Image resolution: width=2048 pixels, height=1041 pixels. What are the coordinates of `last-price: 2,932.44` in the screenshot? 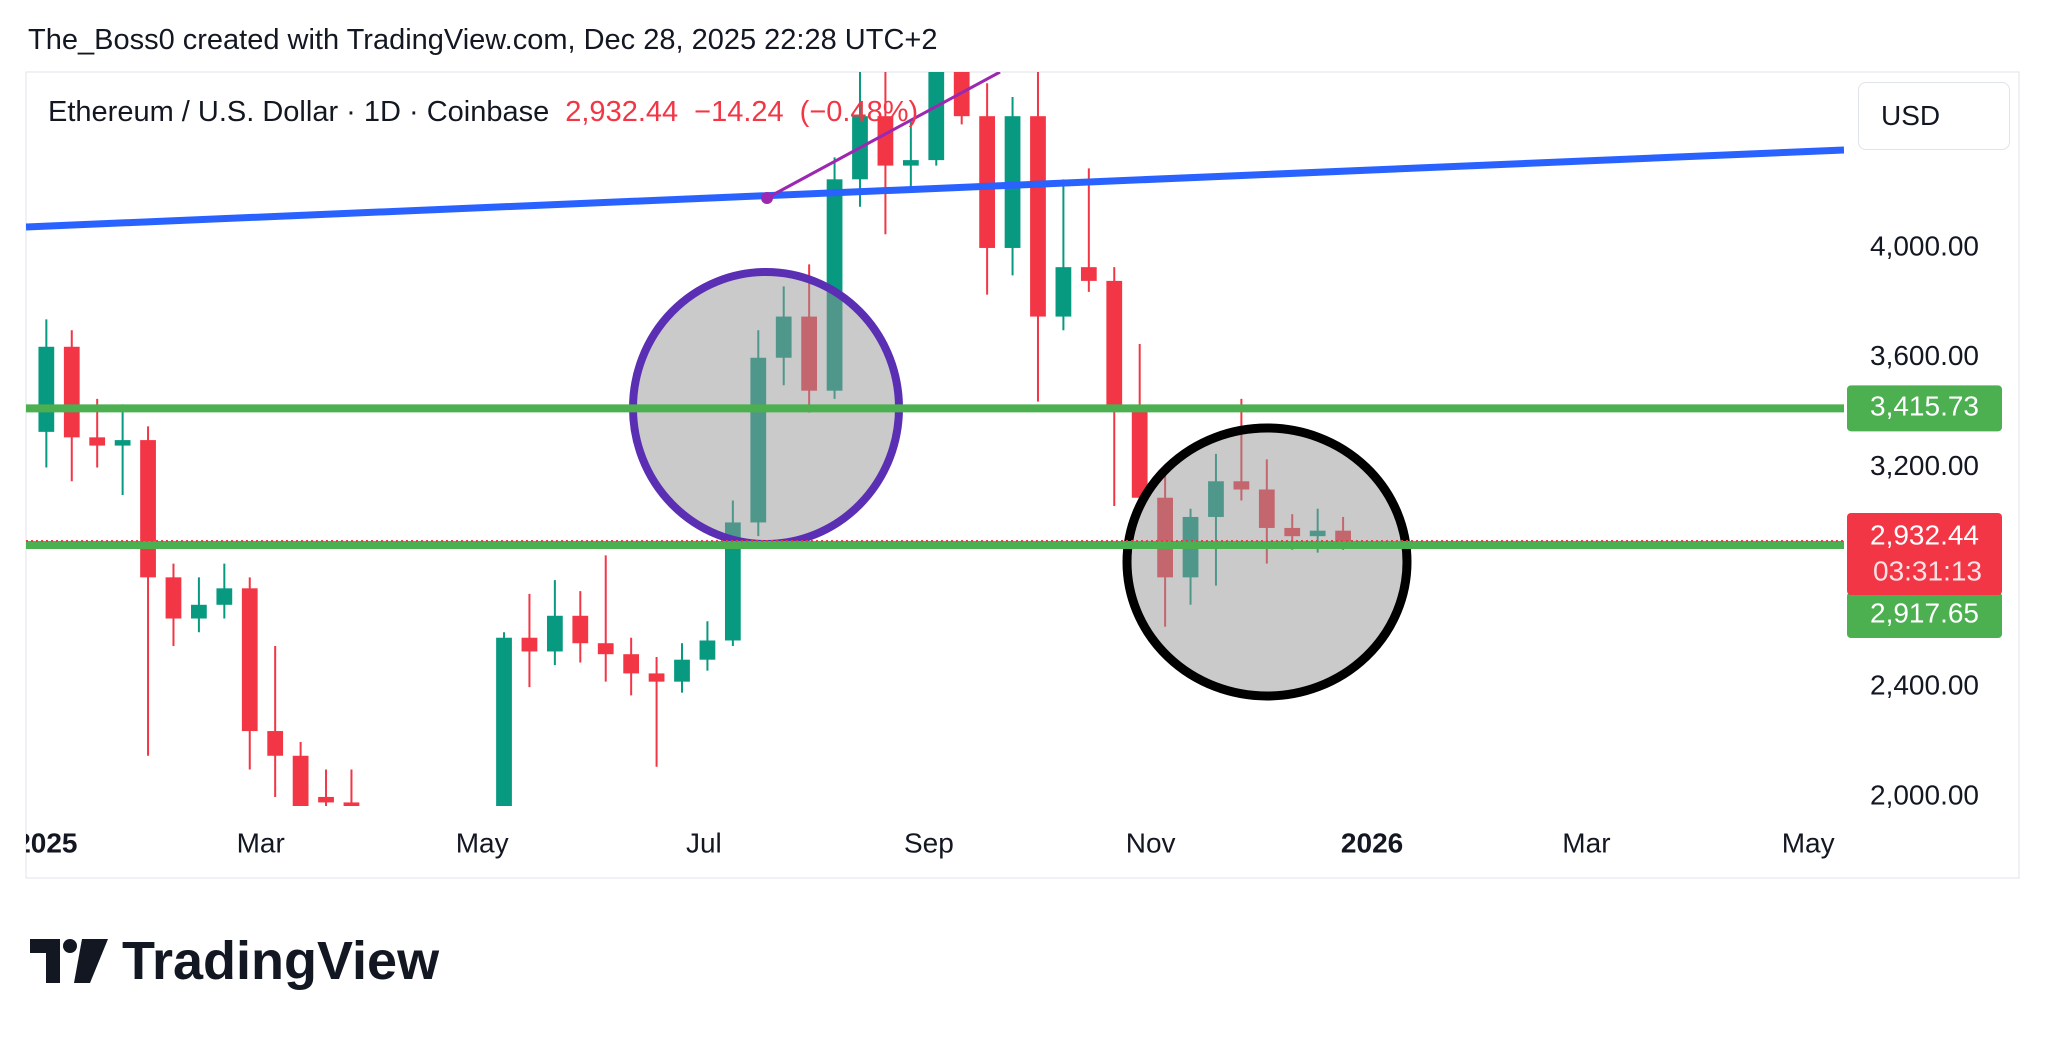 It's located at (622, 112).